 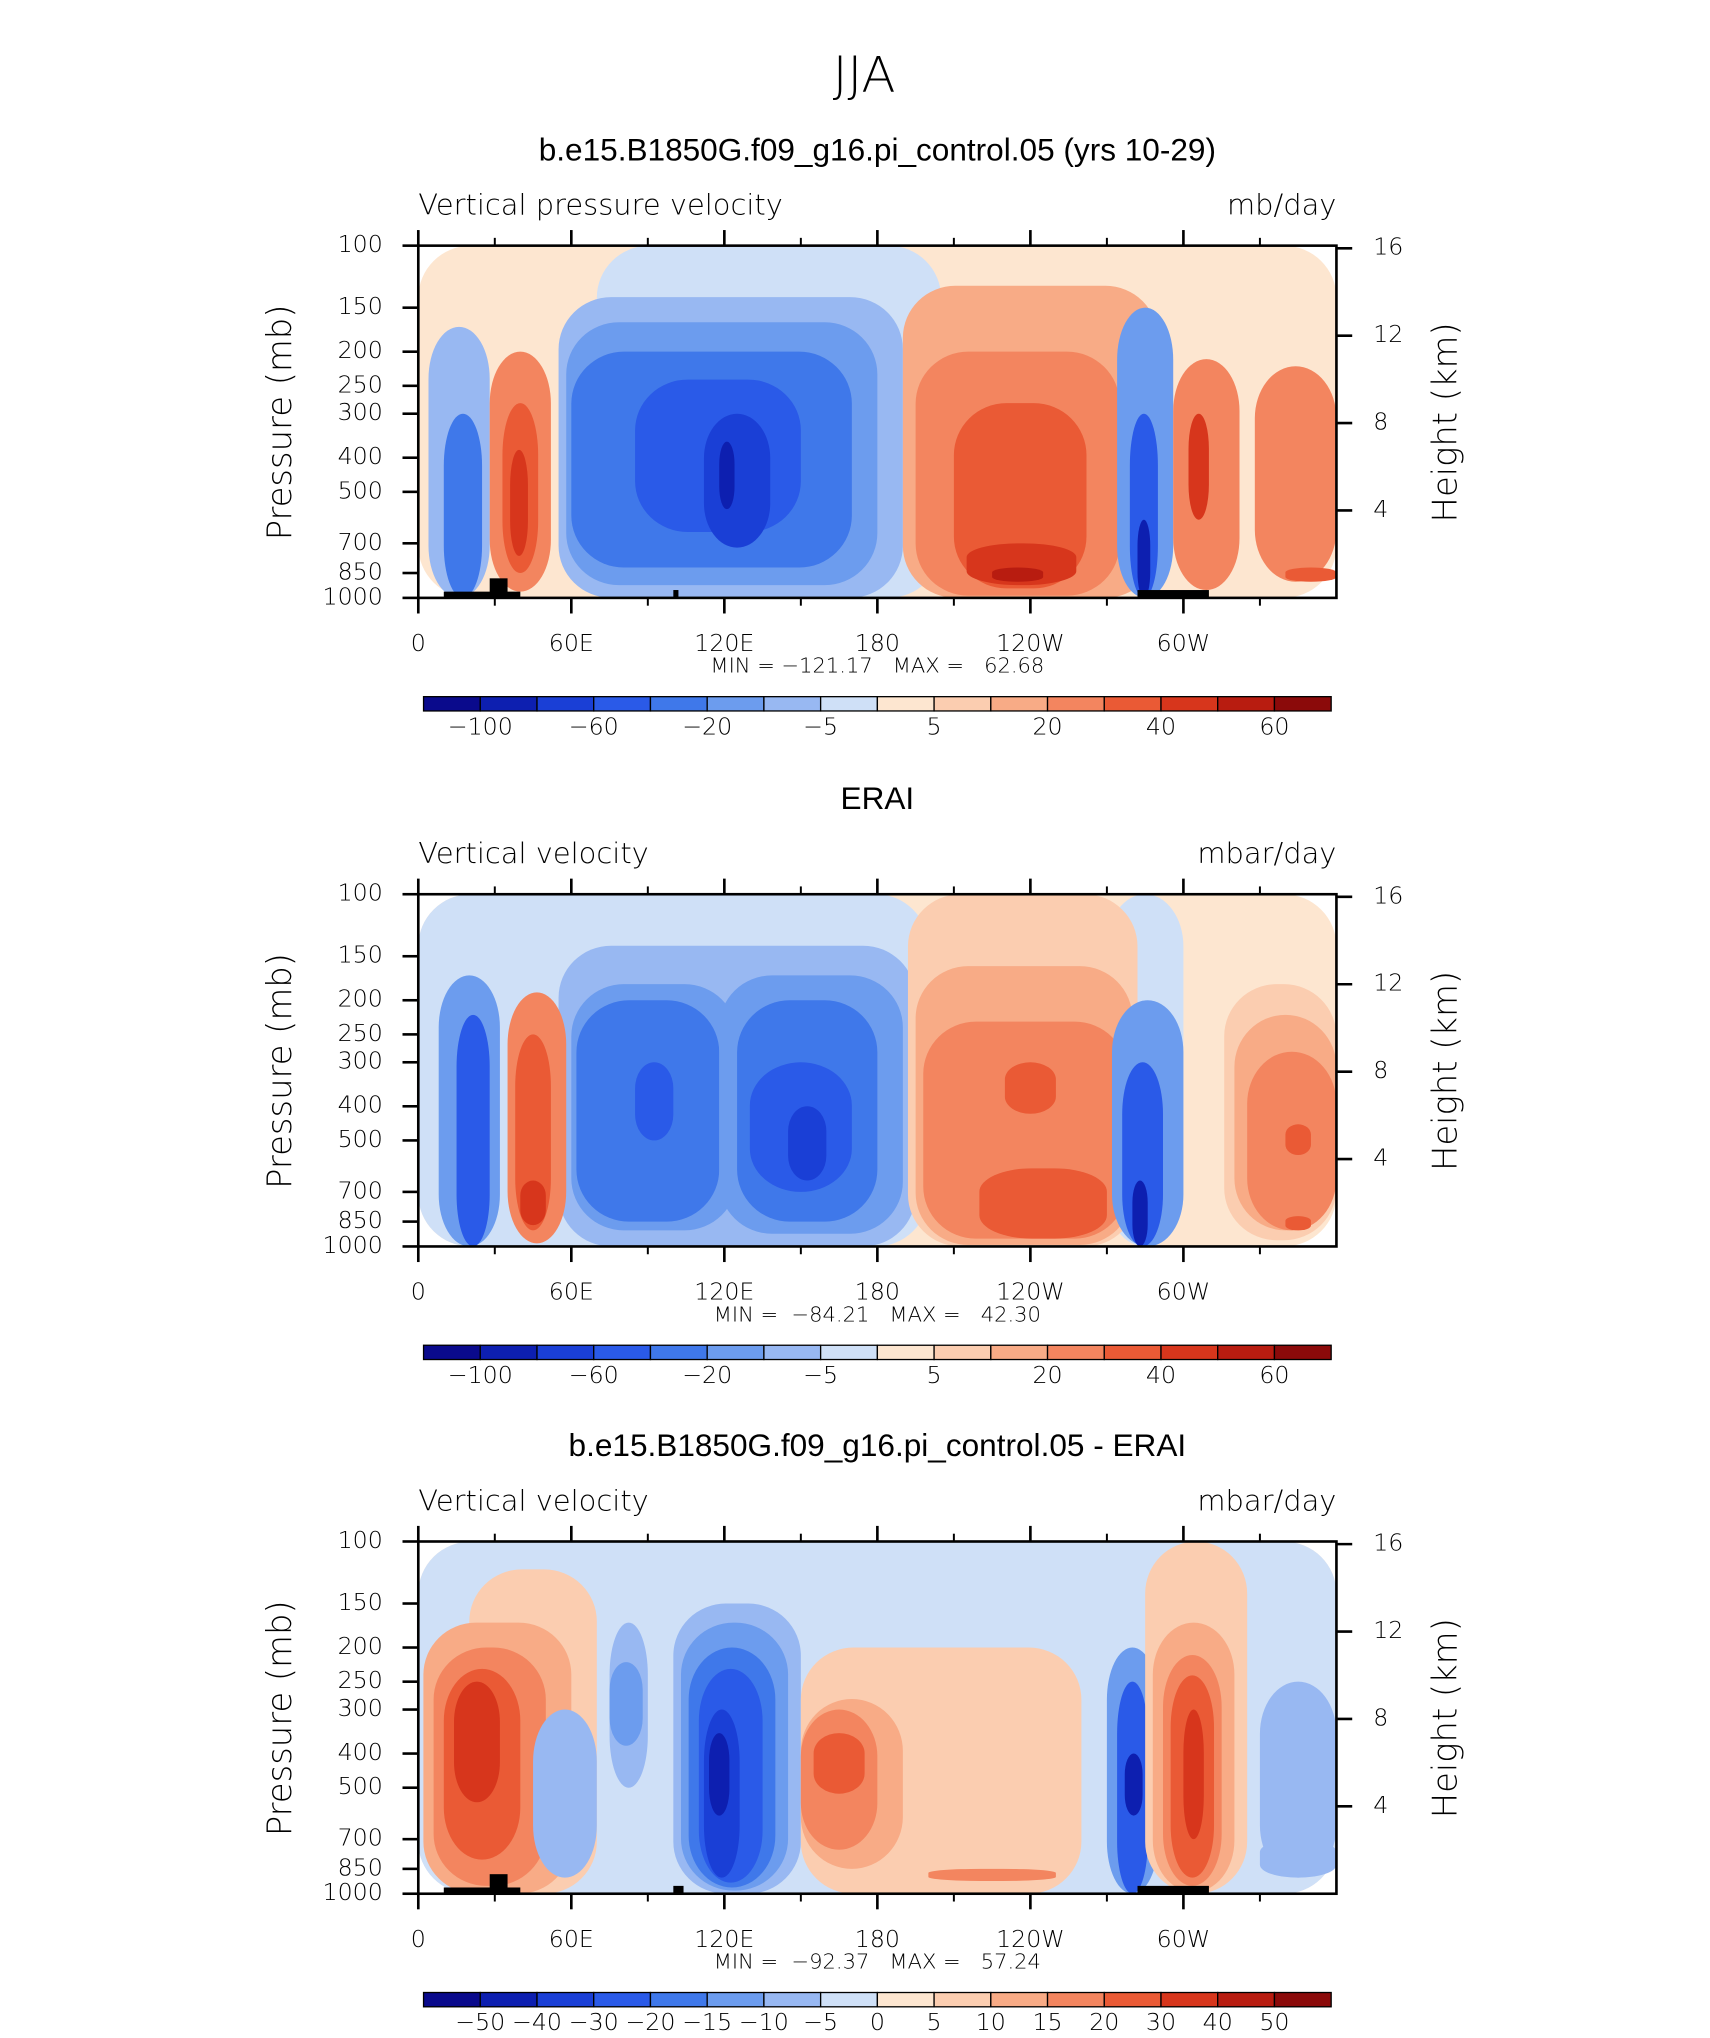 I want to click on y-tick-label: 250, so click(x=360, y=1033).